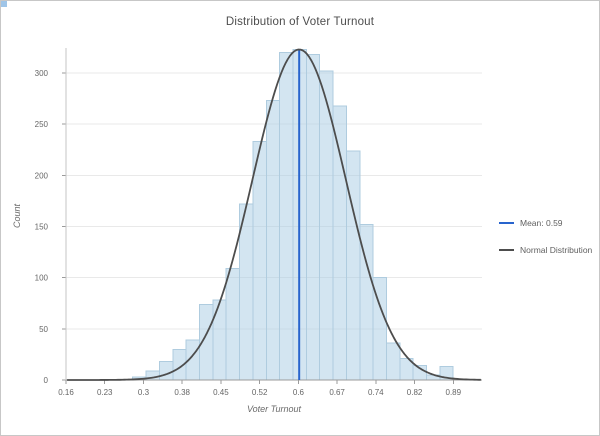 This screenshot has width=600, height=436. I want to click on y-tick-labels: 0 50 100 150 200 250 300, so click(42, 227).